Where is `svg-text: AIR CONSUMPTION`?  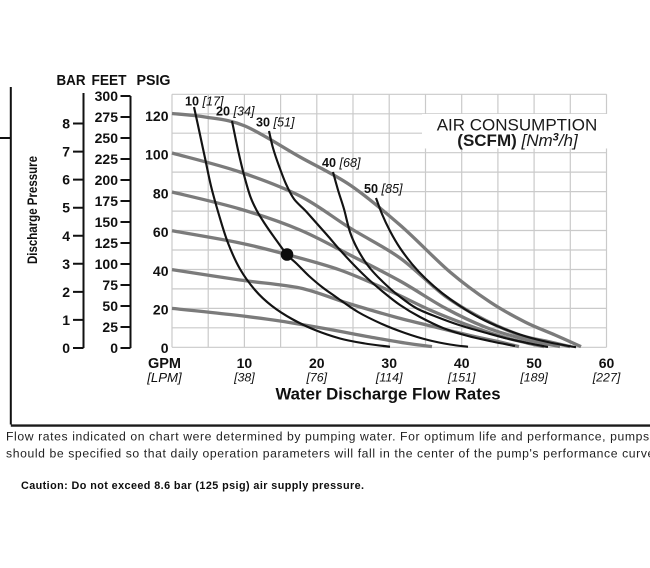
svg-text: AIR CONSUMPTION is located at coordinates (517, 125).